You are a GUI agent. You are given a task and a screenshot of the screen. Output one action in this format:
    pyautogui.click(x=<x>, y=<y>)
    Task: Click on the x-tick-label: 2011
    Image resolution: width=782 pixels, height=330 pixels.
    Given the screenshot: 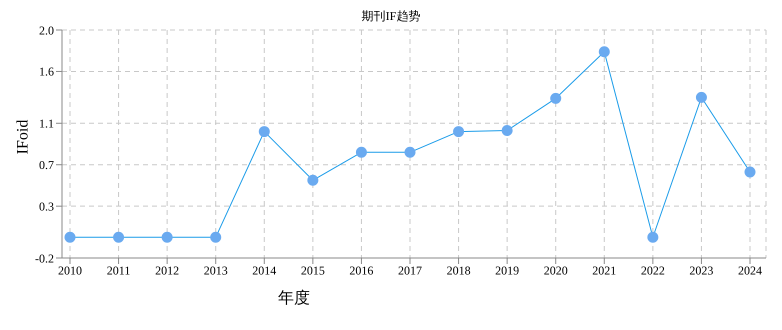 What is the action you would take?
    pyautogui.click(x=118, y=271)
    